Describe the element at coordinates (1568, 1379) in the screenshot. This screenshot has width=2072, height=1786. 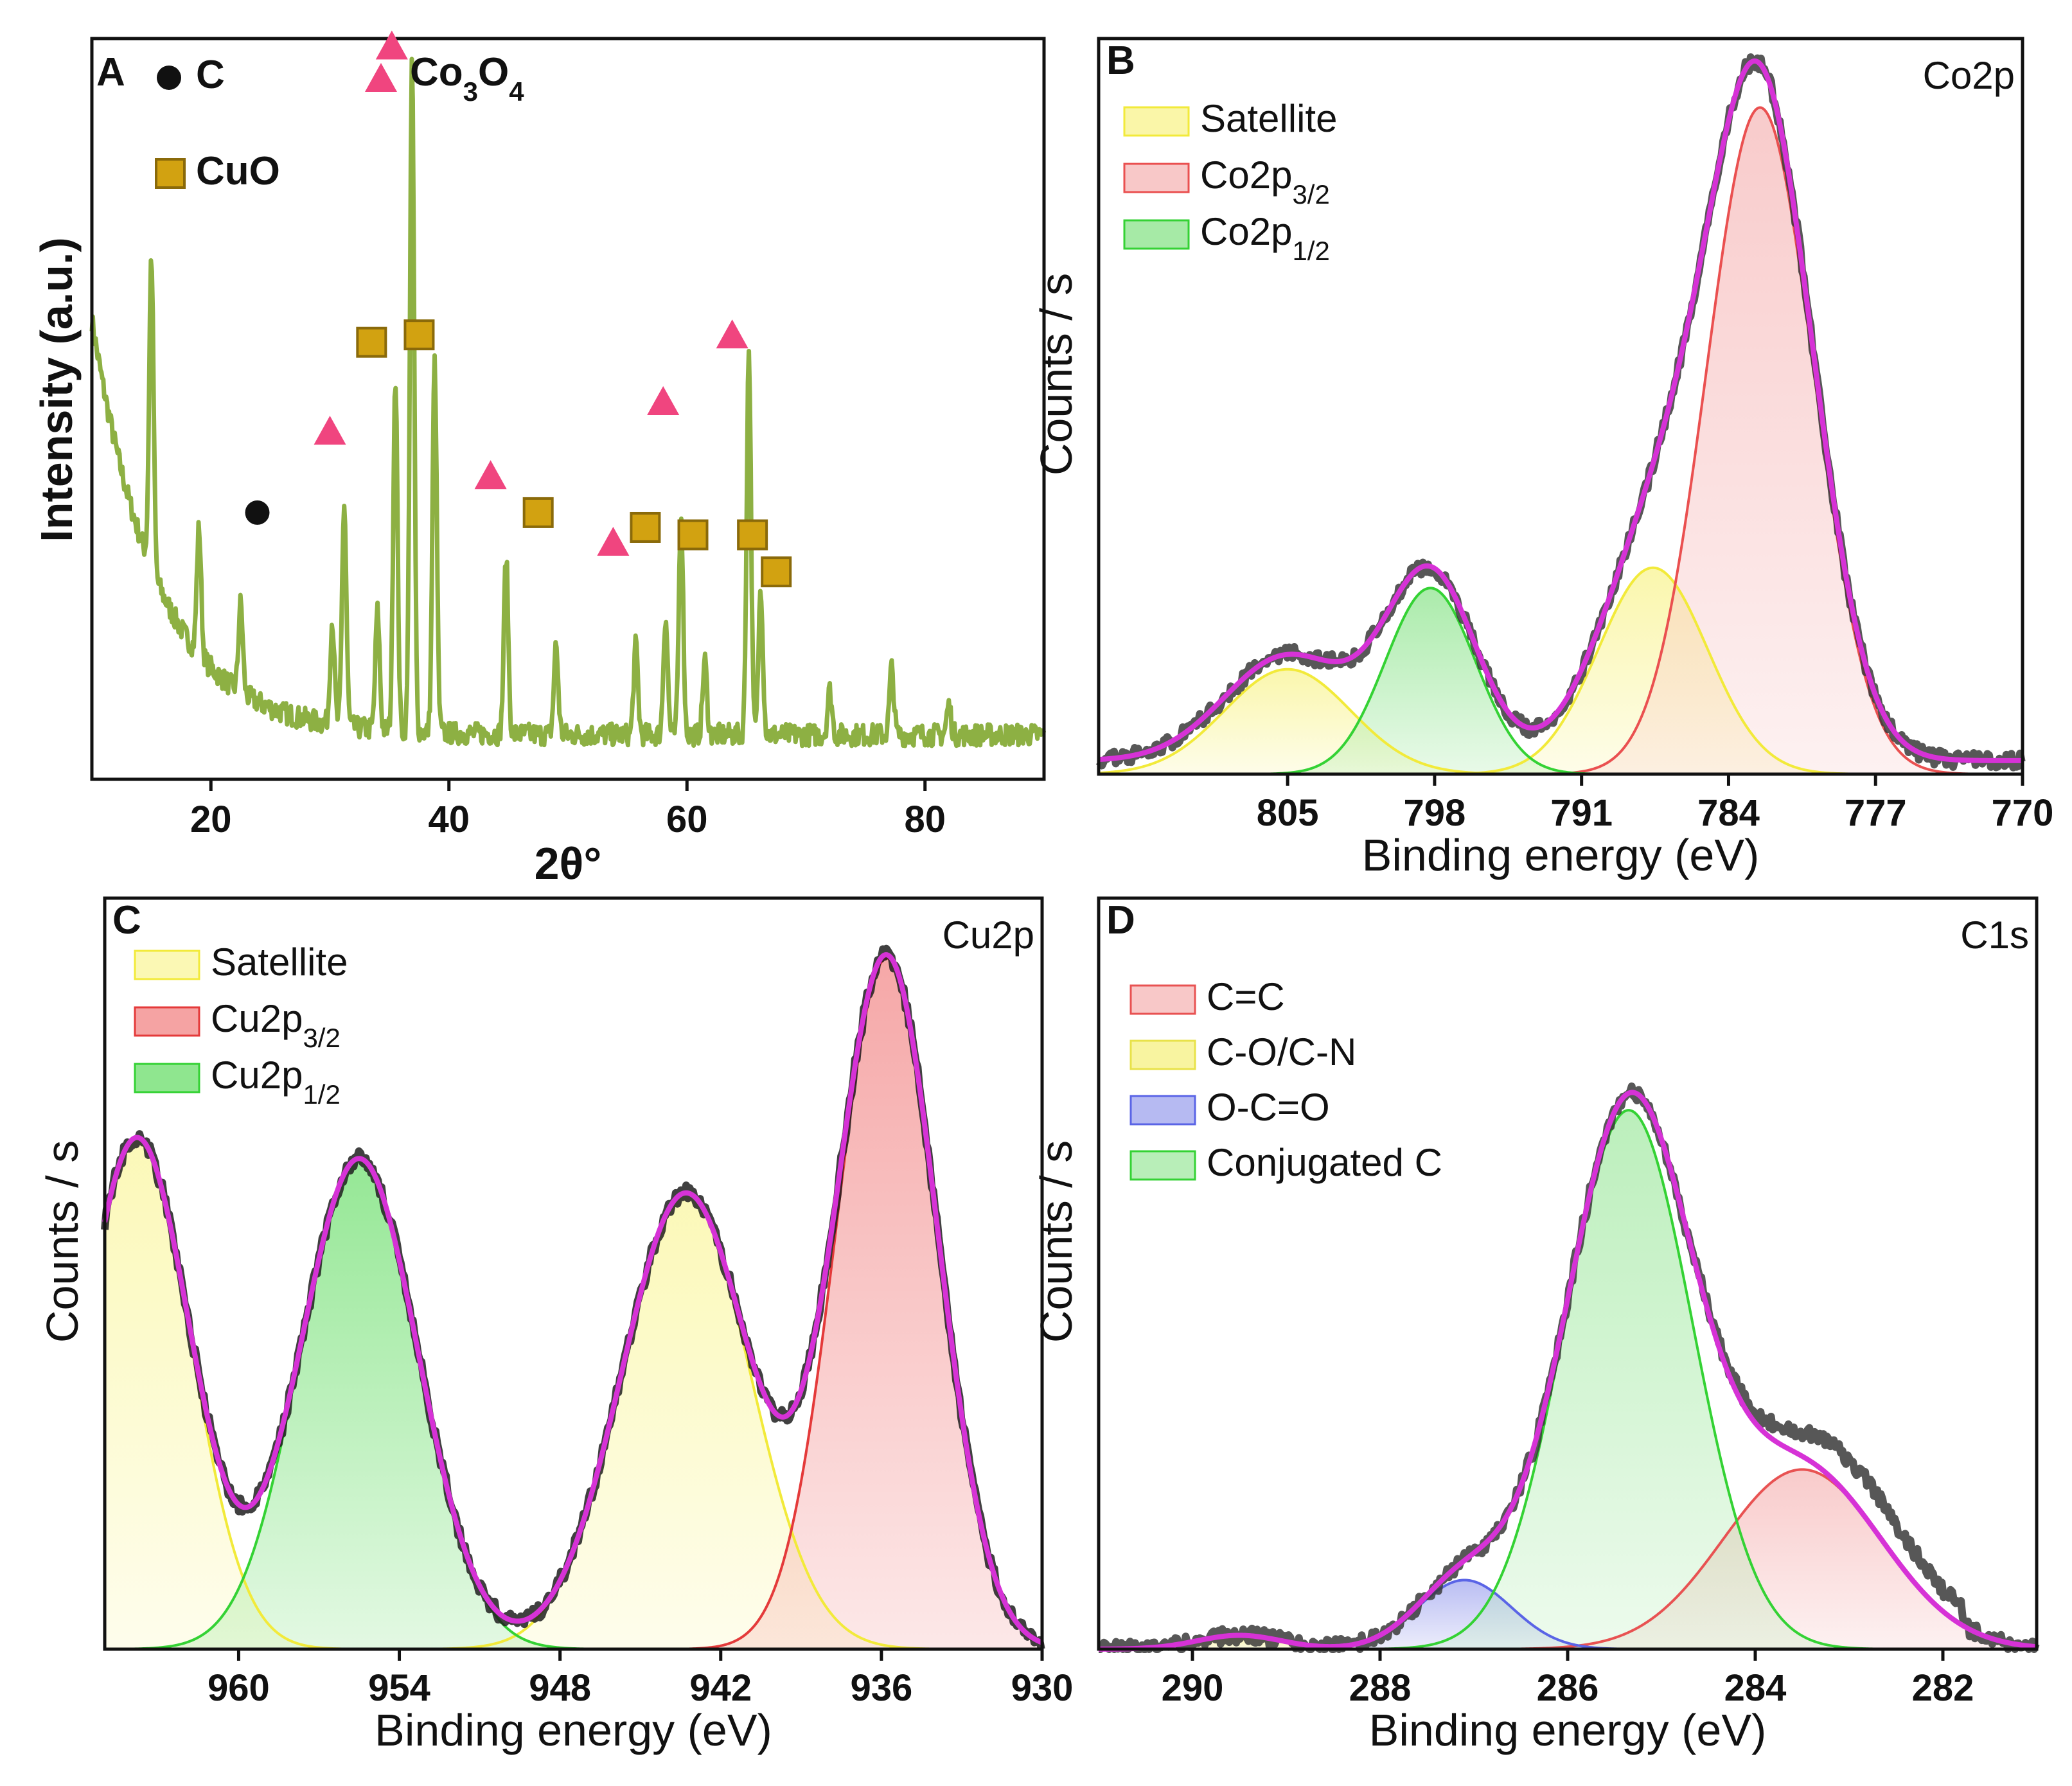
I see `component-fill-Conjugated C` at that location.